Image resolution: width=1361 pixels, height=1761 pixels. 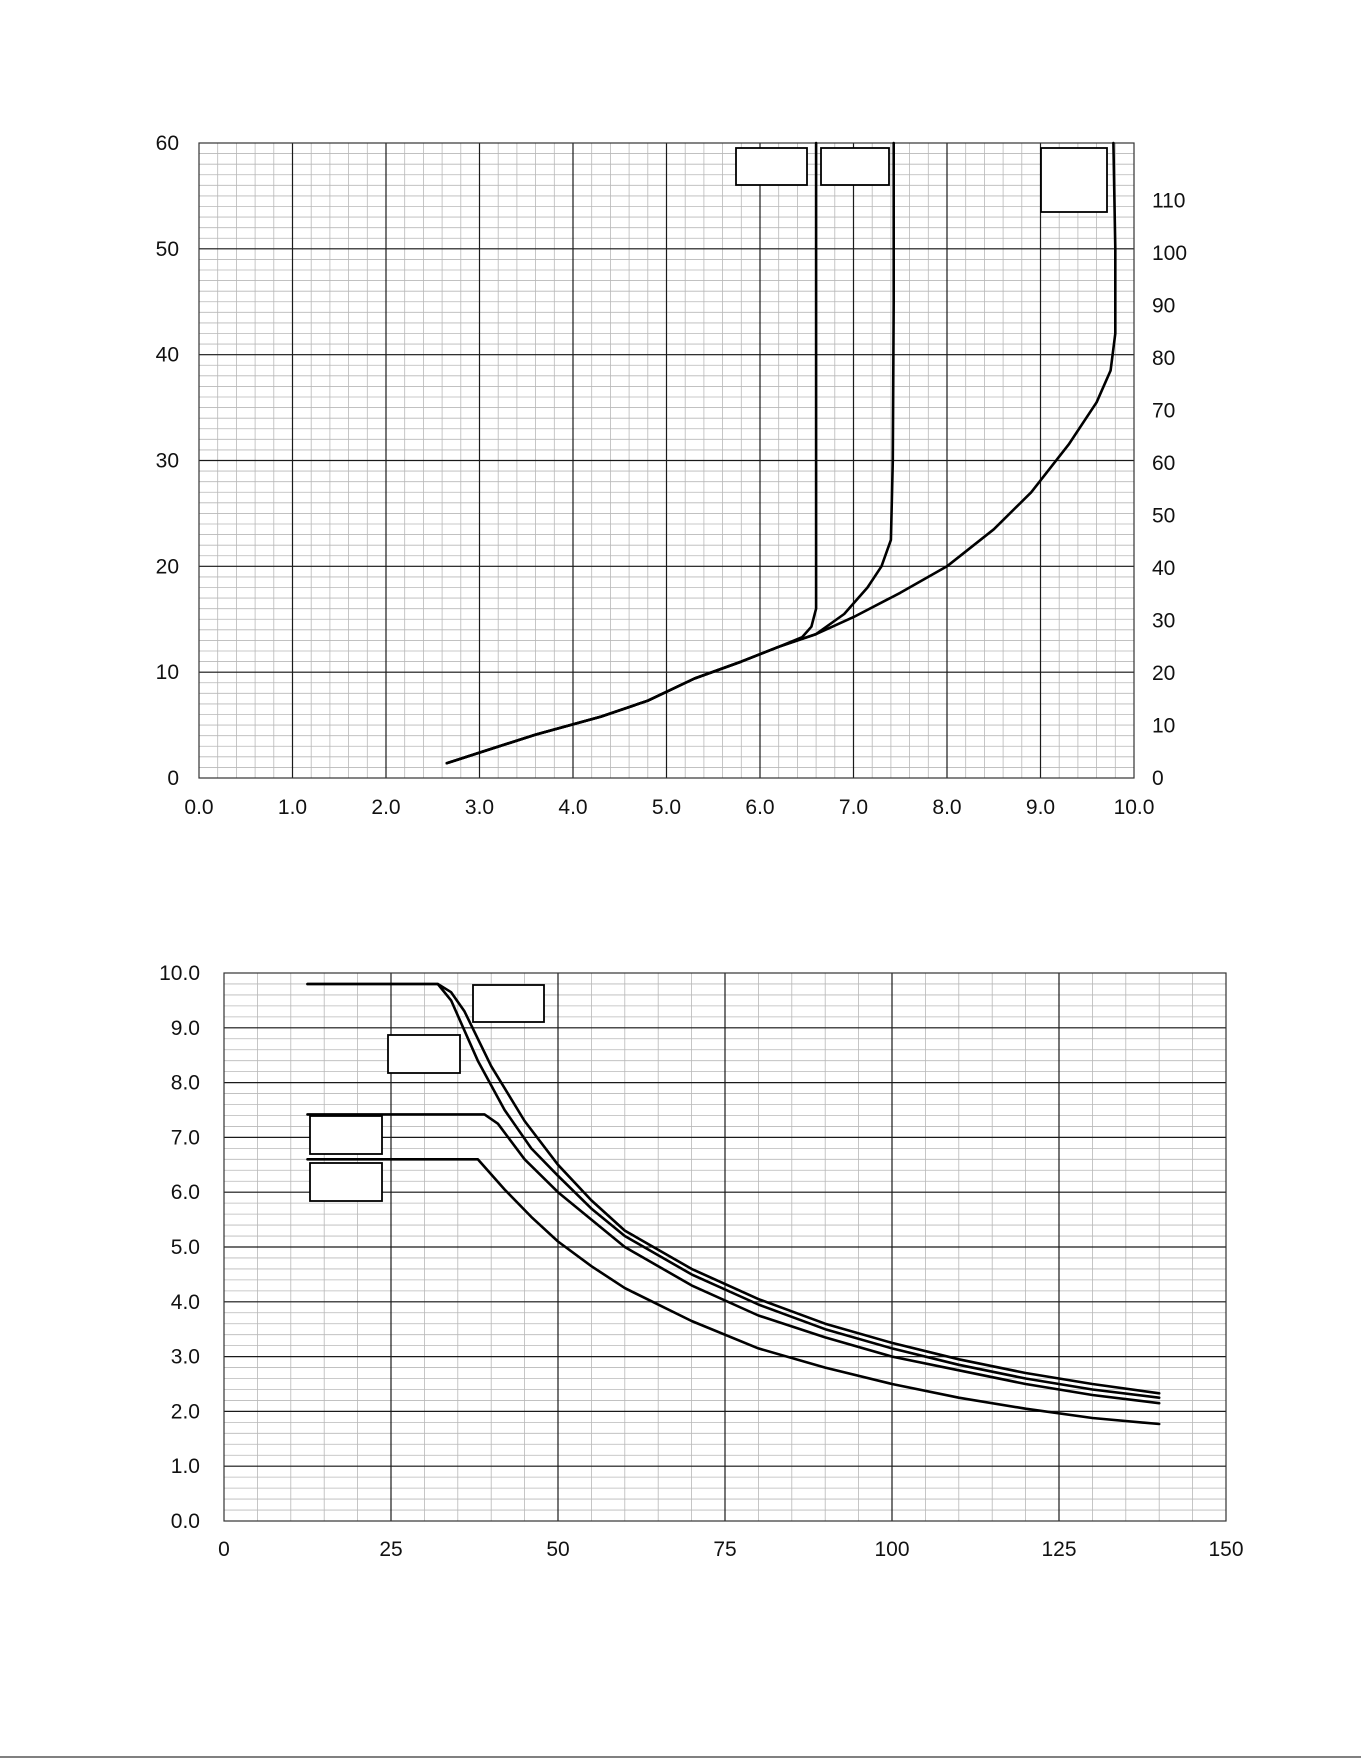 What do you see at coordinates (167, 143) in the screenshot?
I see `y-tick-label: 60` at bounding box center [167, 143].